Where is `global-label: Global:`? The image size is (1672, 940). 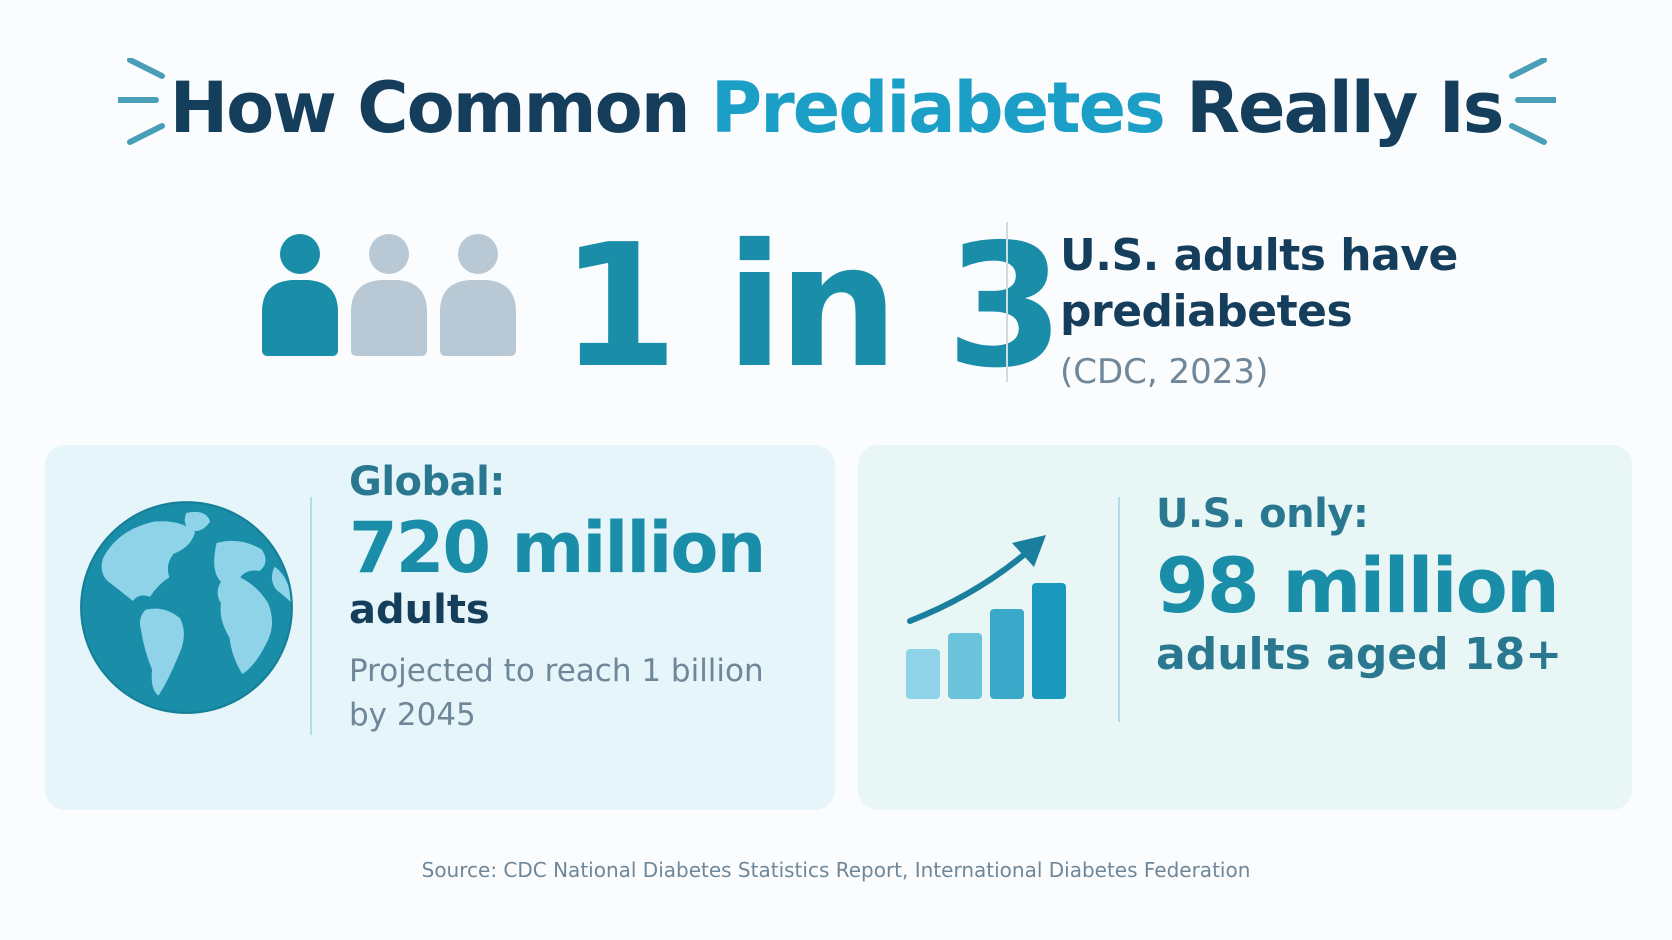
global-label: Global: is located at coordinates (427, 482).